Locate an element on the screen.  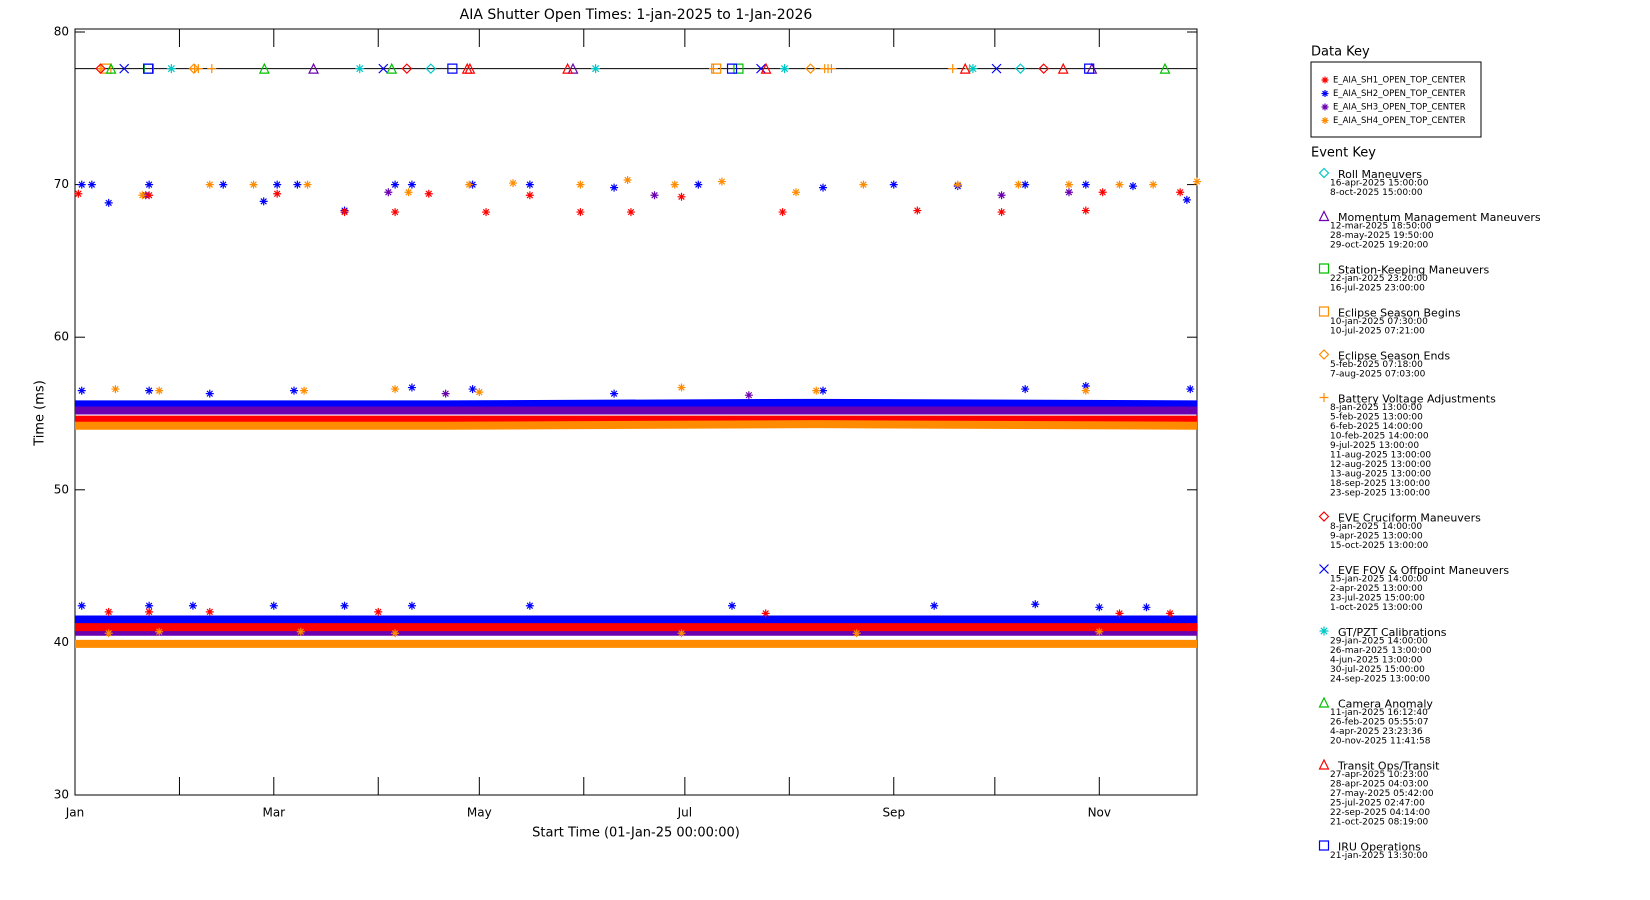
event-key-date: 12-mar-2025 18:50:00 is located at coordinates (1381, 227).